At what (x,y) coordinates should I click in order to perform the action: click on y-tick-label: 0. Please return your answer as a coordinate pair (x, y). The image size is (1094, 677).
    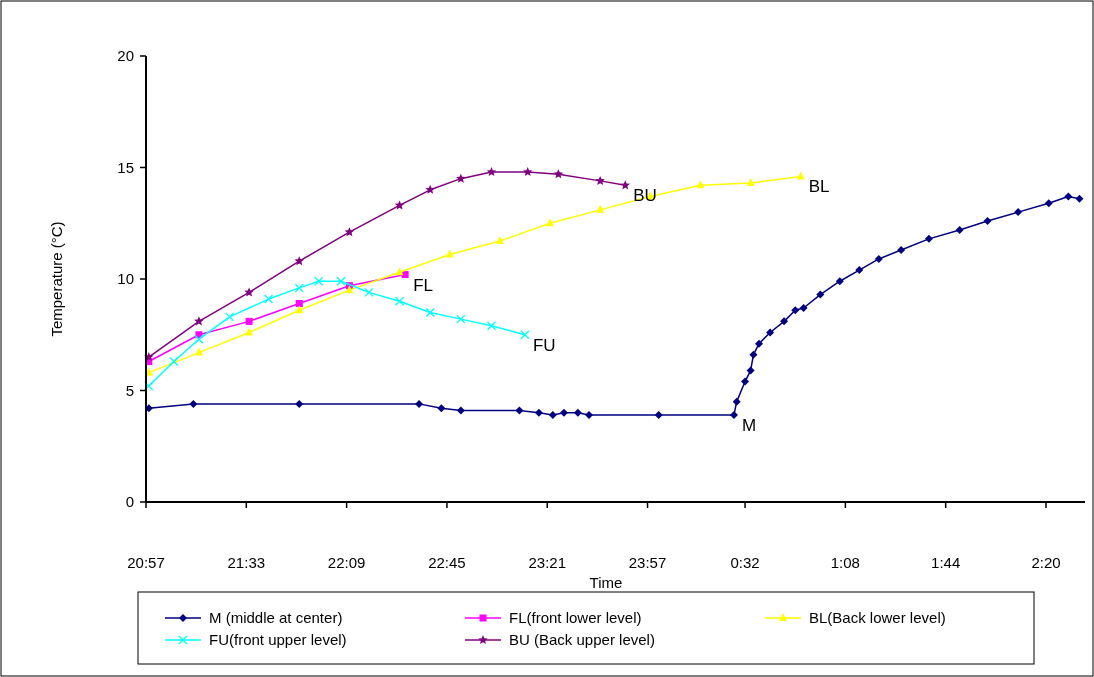
    Looking at the image, I should click on (129, 502).